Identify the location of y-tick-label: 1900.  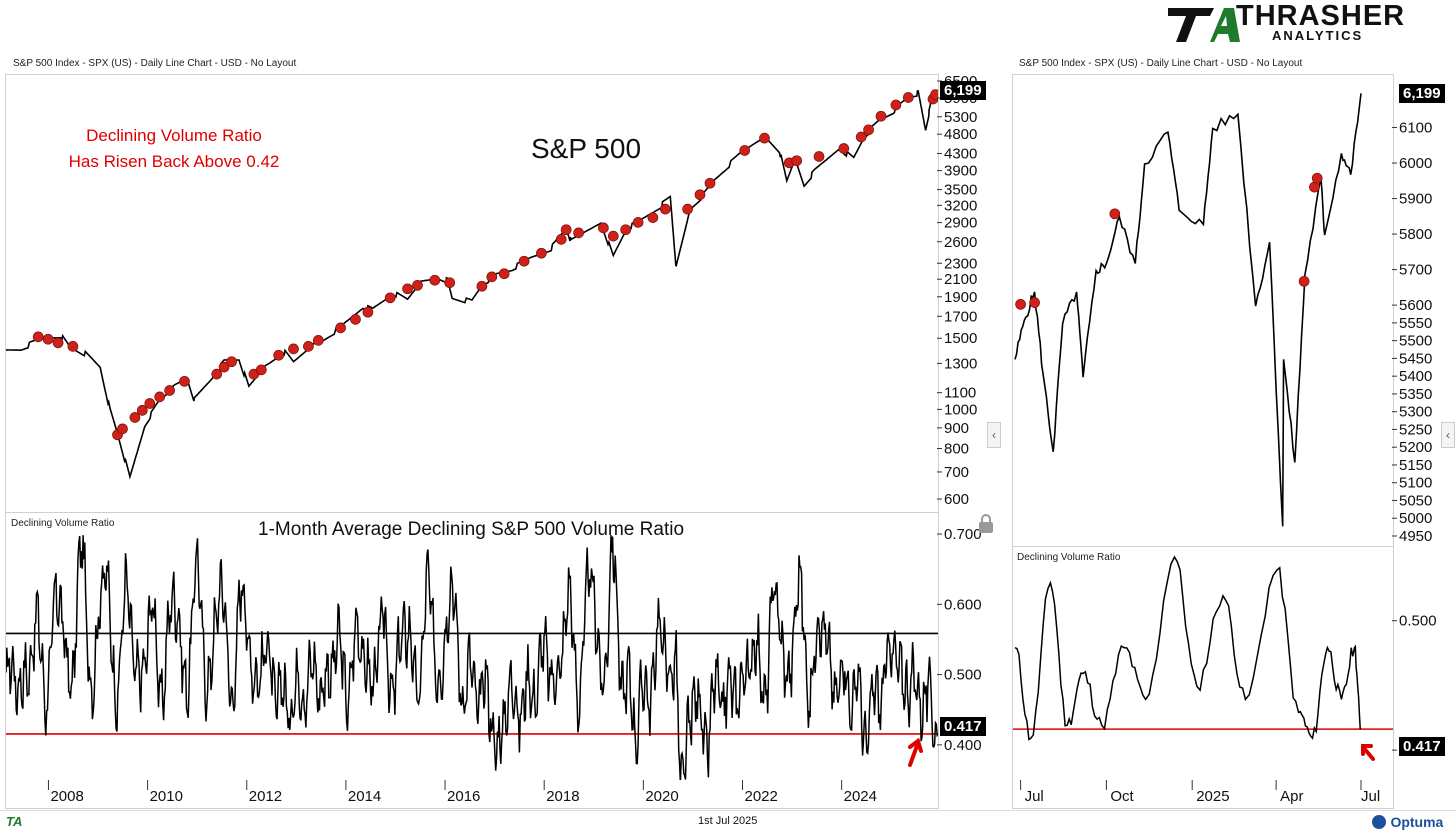
(960, 297).